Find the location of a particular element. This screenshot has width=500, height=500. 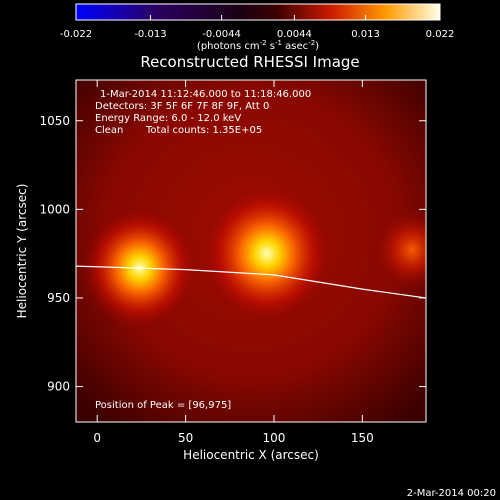

x-tick-label: 50 is located at coordinates (185, 438).